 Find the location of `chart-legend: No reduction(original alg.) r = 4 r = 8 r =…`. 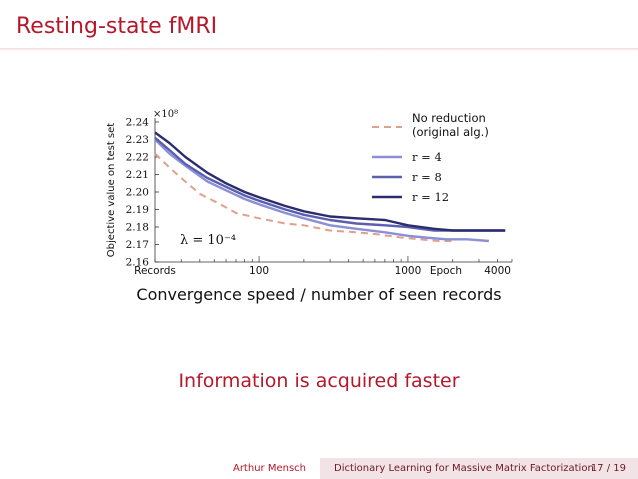

chart-legend: No reduction(original alg.) r = 4 r = 8 r =… is located at coordinates (430, 157).